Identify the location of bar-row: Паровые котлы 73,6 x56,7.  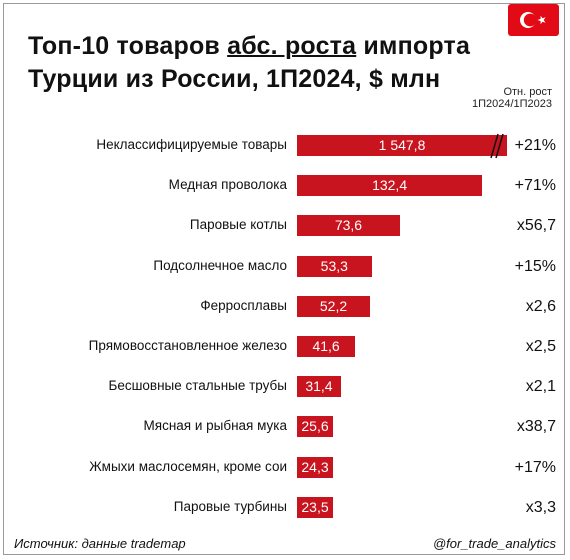
(285, 225).